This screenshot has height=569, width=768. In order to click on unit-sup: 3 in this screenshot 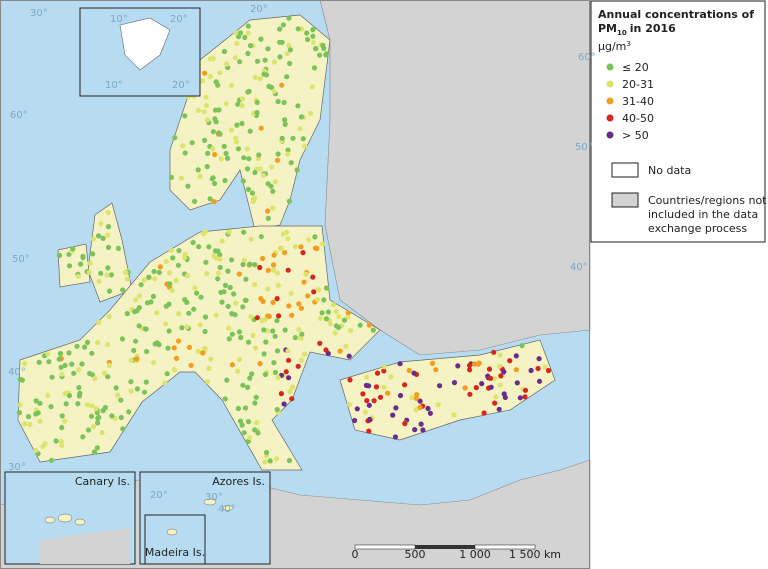, I will do `click(628, 44)`.